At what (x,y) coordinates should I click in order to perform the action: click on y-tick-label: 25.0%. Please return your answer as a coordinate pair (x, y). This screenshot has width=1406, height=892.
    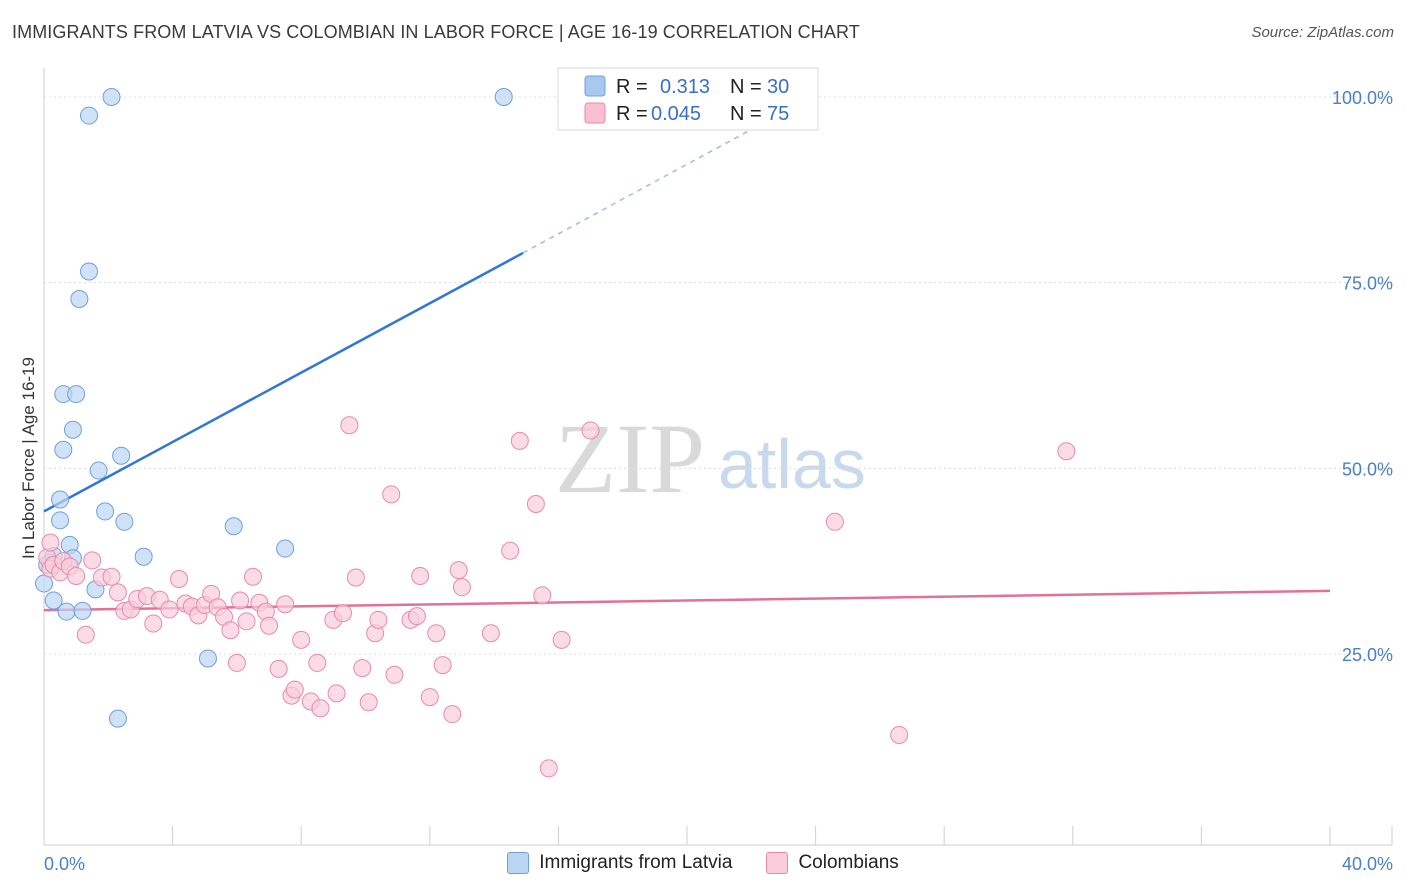
    Looking at the image, I should click on (1367, 655).